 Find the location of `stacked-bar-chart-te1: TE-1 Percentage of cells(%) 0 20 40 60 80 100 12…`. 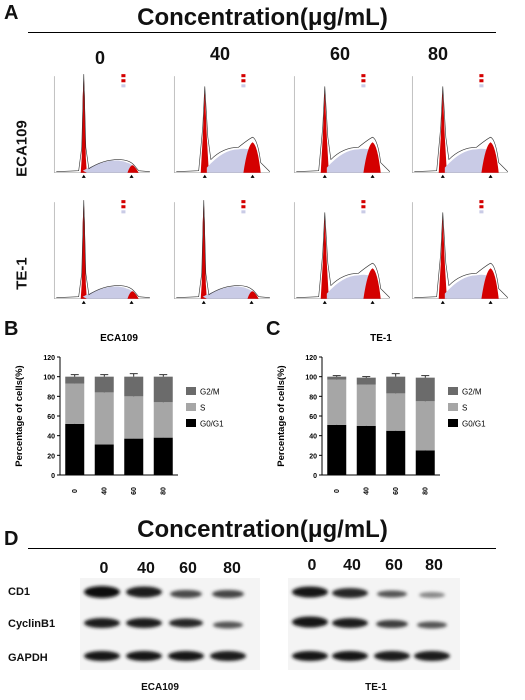

stacked-bar-chart-te1: TE-1 Percentage of cells(%) 0 20 40 60 80 100 12… is located at coordinates (381, 414).